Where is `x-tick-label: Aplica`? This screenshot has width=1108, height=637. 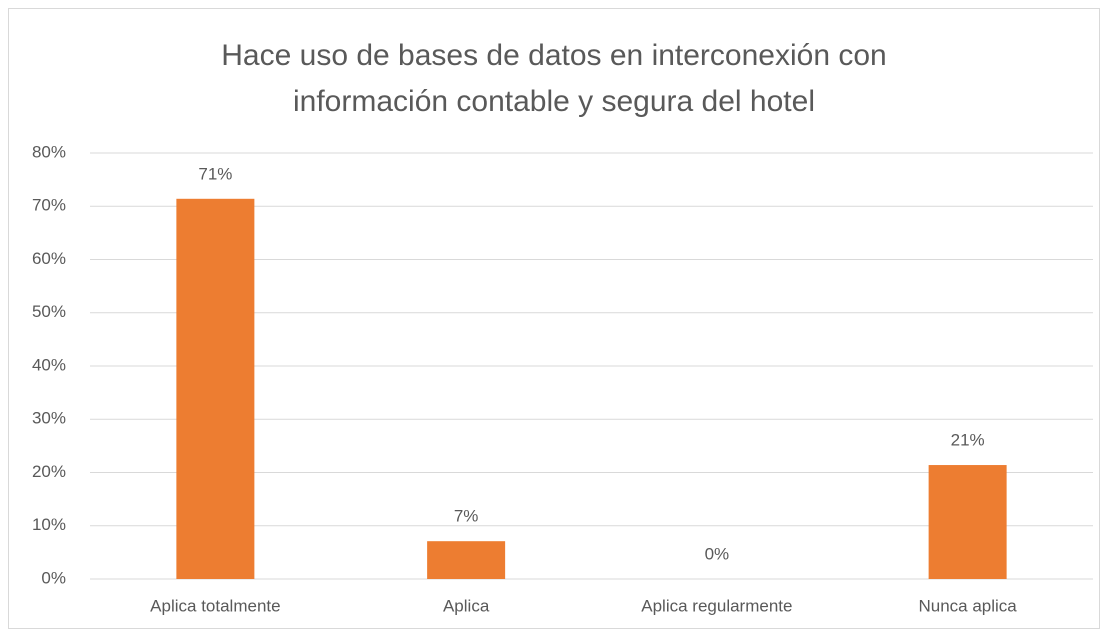
x-tick-label: Aplica is located at coordinates (466, 605).